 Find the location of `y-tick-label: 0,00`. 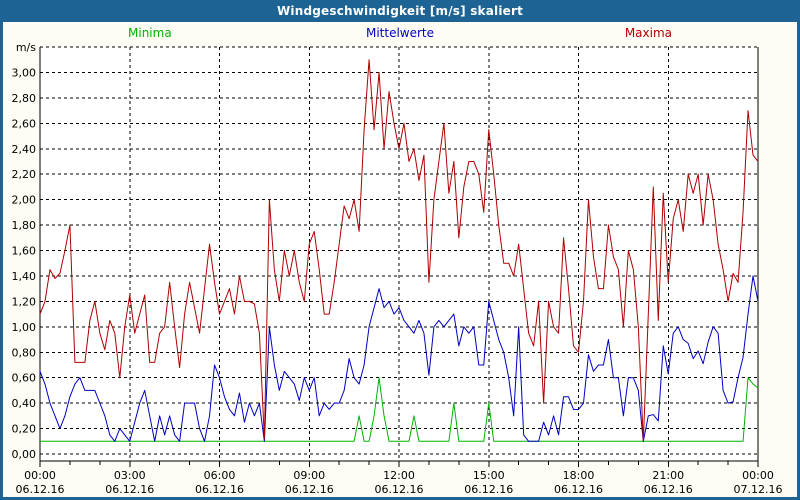

y-tick-label: 0,00 is located at coordinates (24, 454).